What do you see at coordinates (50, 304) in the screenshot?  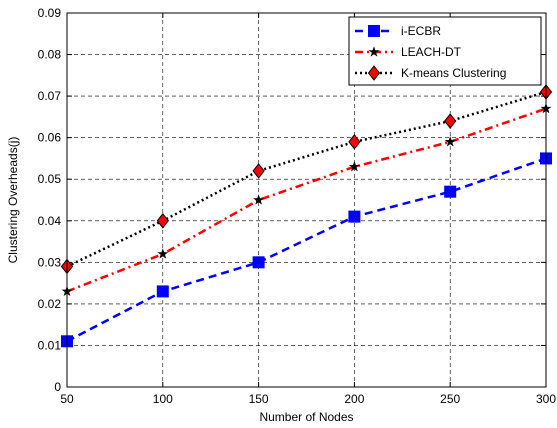 I see `y-tick-label: 0.02` at bounding box center [50, 304].